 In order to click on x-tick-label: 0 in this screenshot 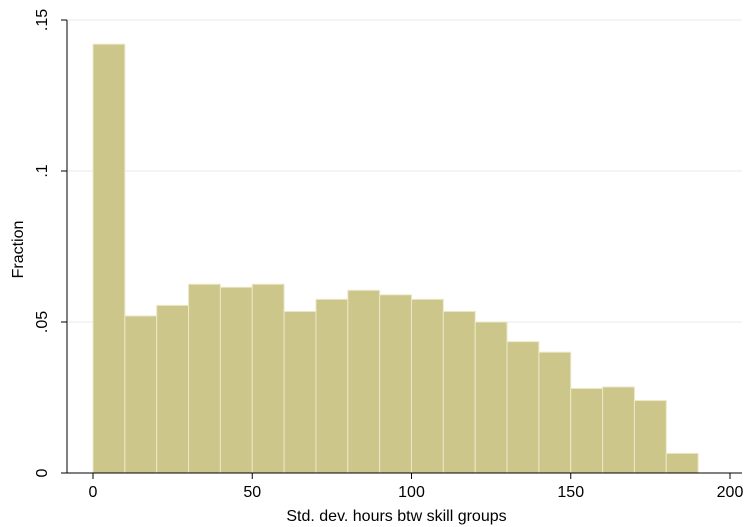, I will do `click(93, 492)`.